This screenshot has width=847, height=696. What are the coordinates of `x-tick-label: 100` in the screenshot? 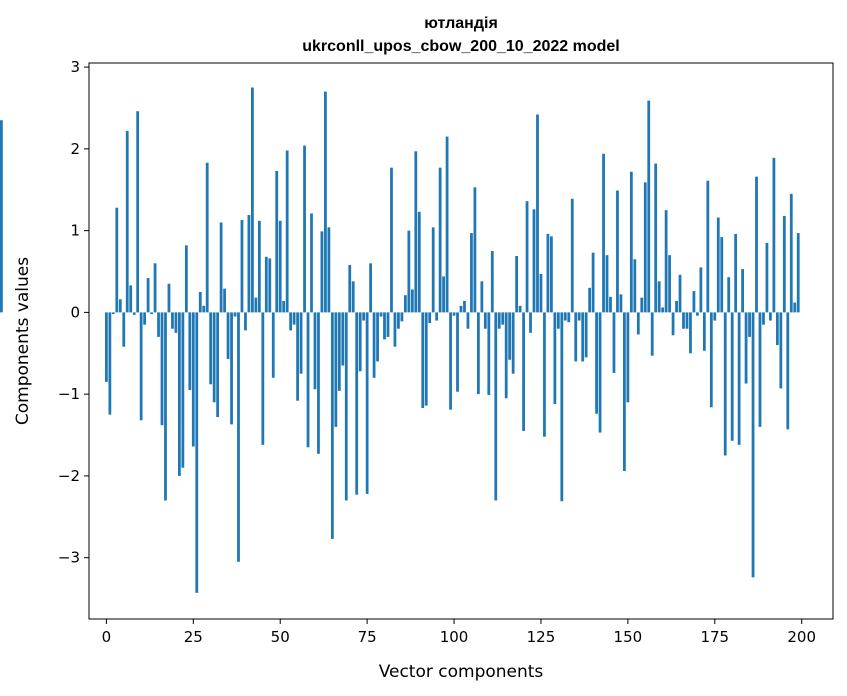 It's located at (454, 637).